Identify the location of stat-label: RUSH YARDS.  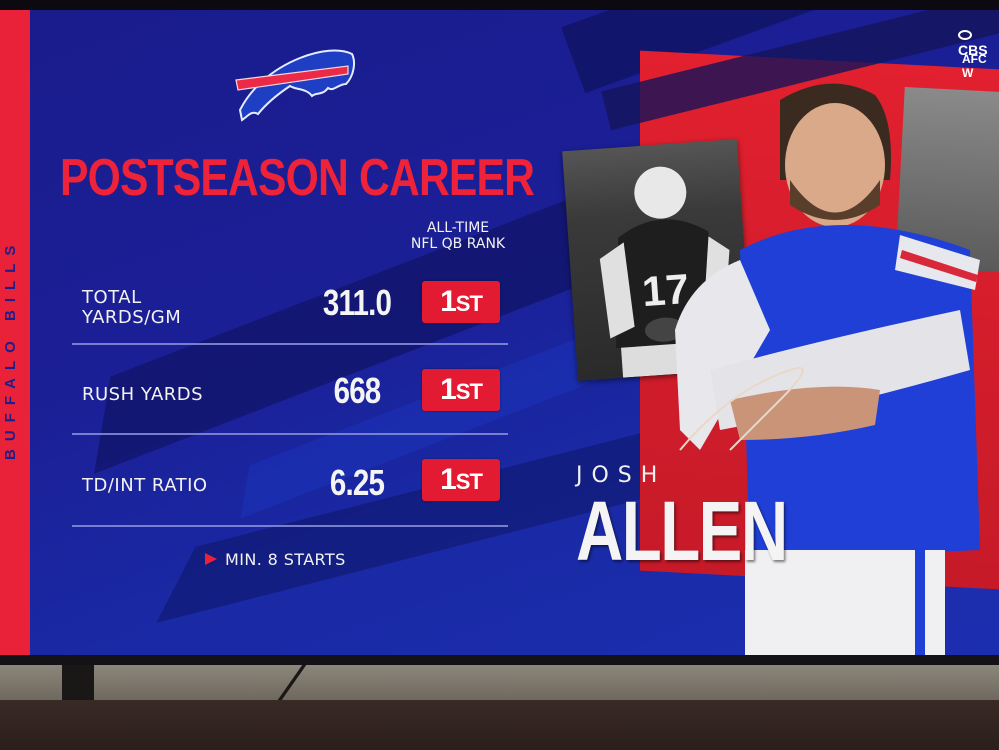
(142, 395).